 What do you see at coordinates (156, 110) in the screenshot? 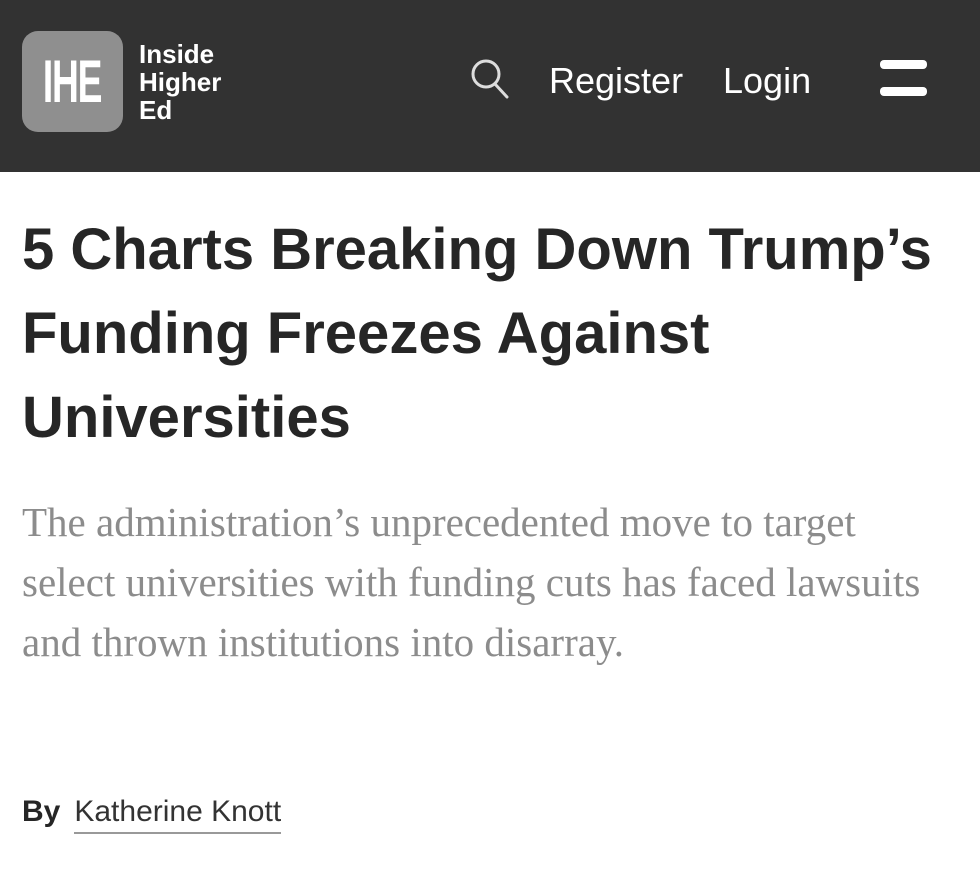
I see `logo-text-line: Ed` at bounding box center [156, 110].